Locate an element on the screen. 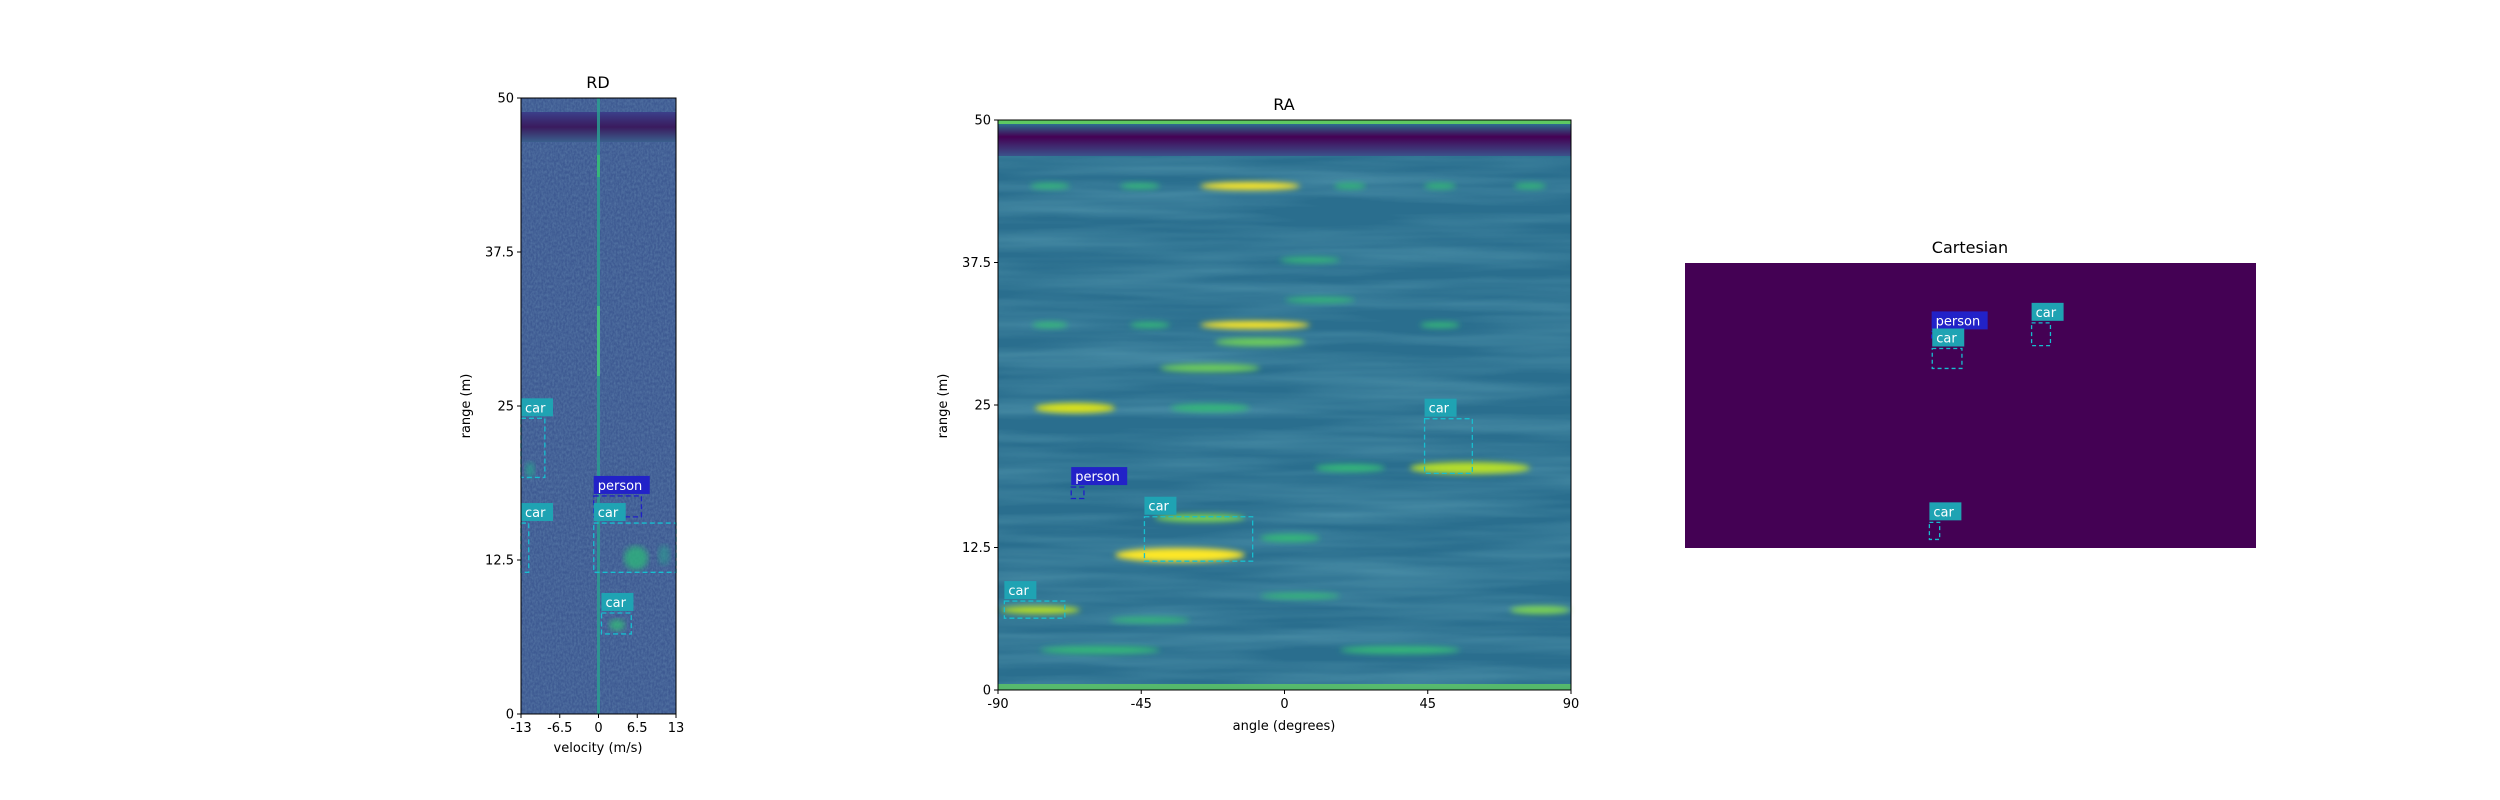 This screenshot has width=2500, height=800. rd-axis-ticks: -13 -6.5 0 6.5 13 0 12.5 25 37.5 50 is located at coordinates (584, 414).